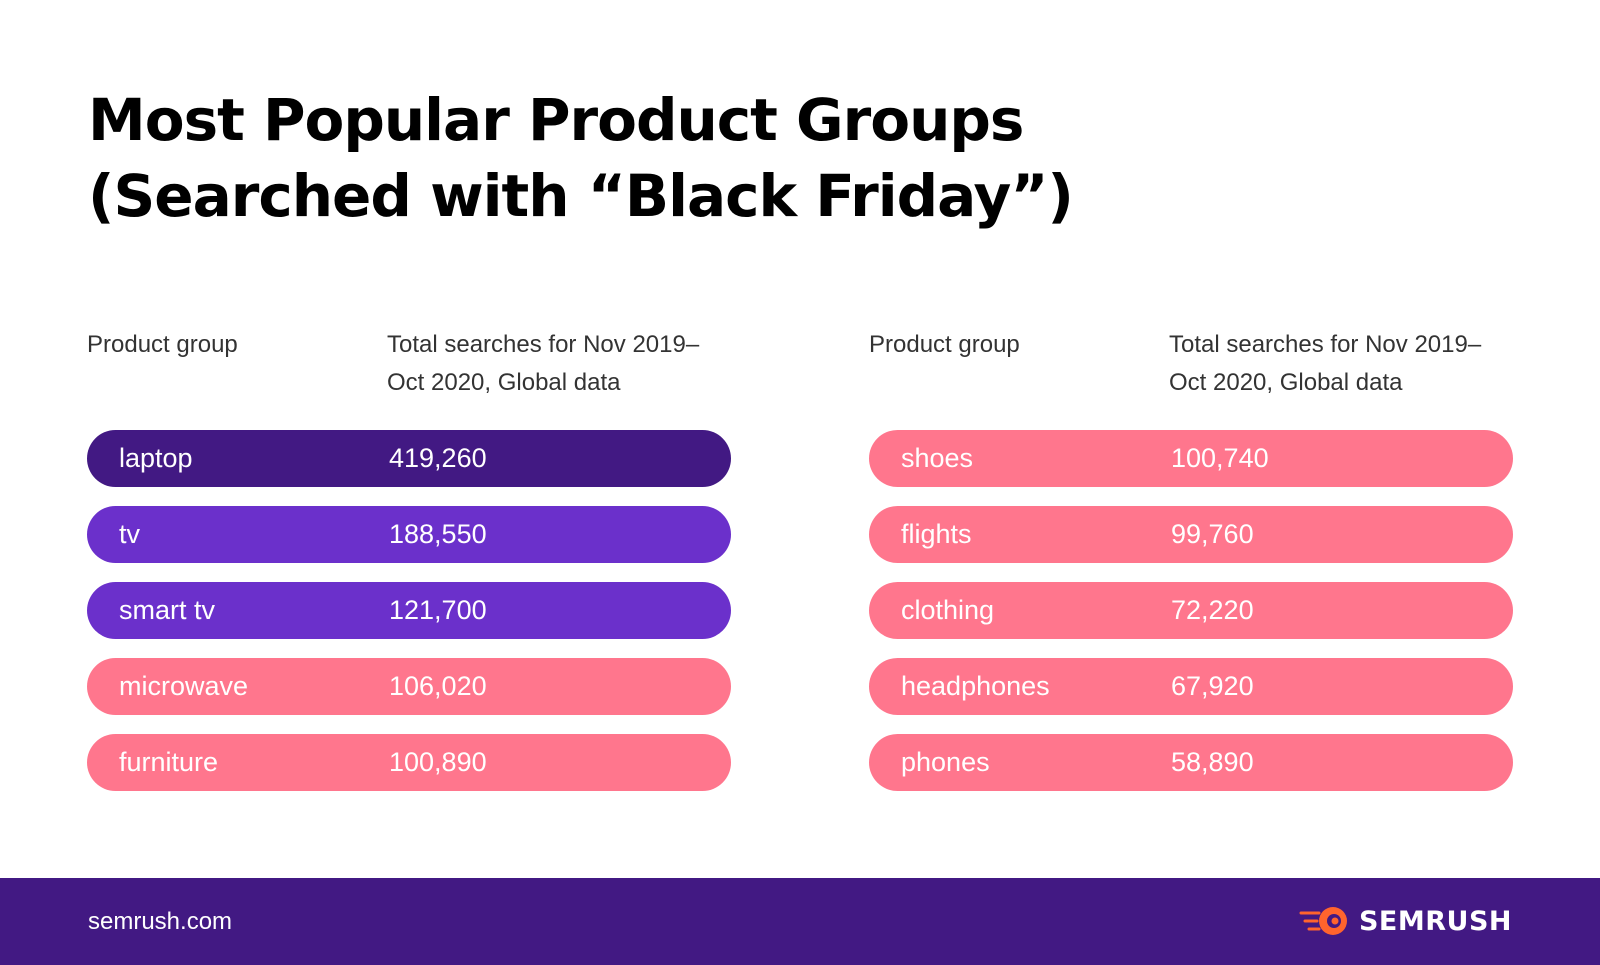  What do you see at coordinates (936, 534) in the screenshot?
I see `row-label: flights` at bounding box center [936, 534].